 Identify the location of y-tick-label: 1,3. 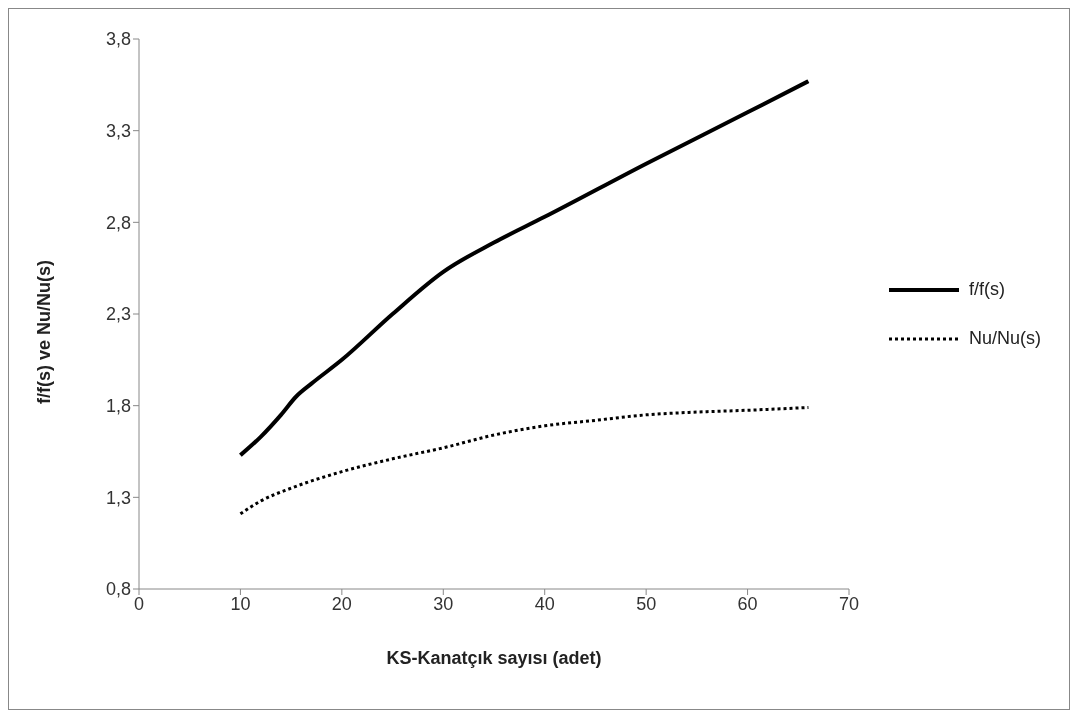
(118, 497).